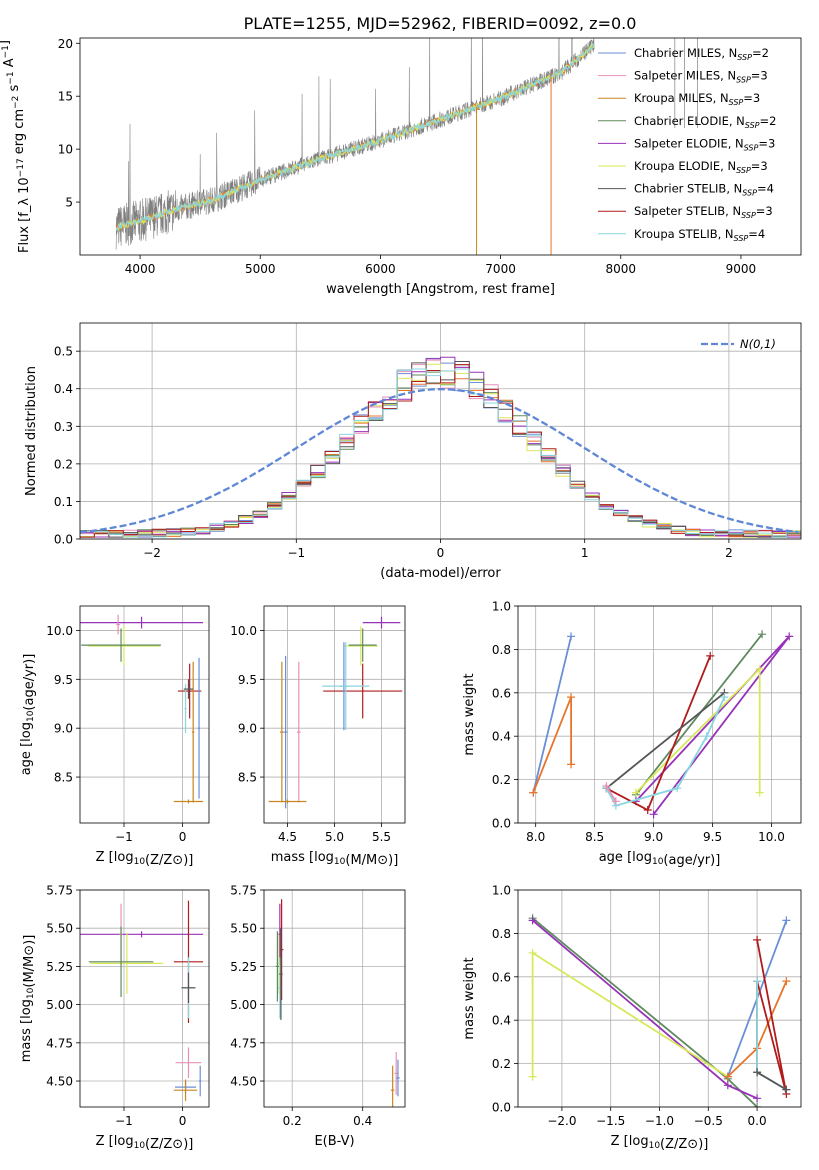  Describe the element at coordinates (771, 837) in the screenshot. I see `x-tick-label: 10.0` at that location.